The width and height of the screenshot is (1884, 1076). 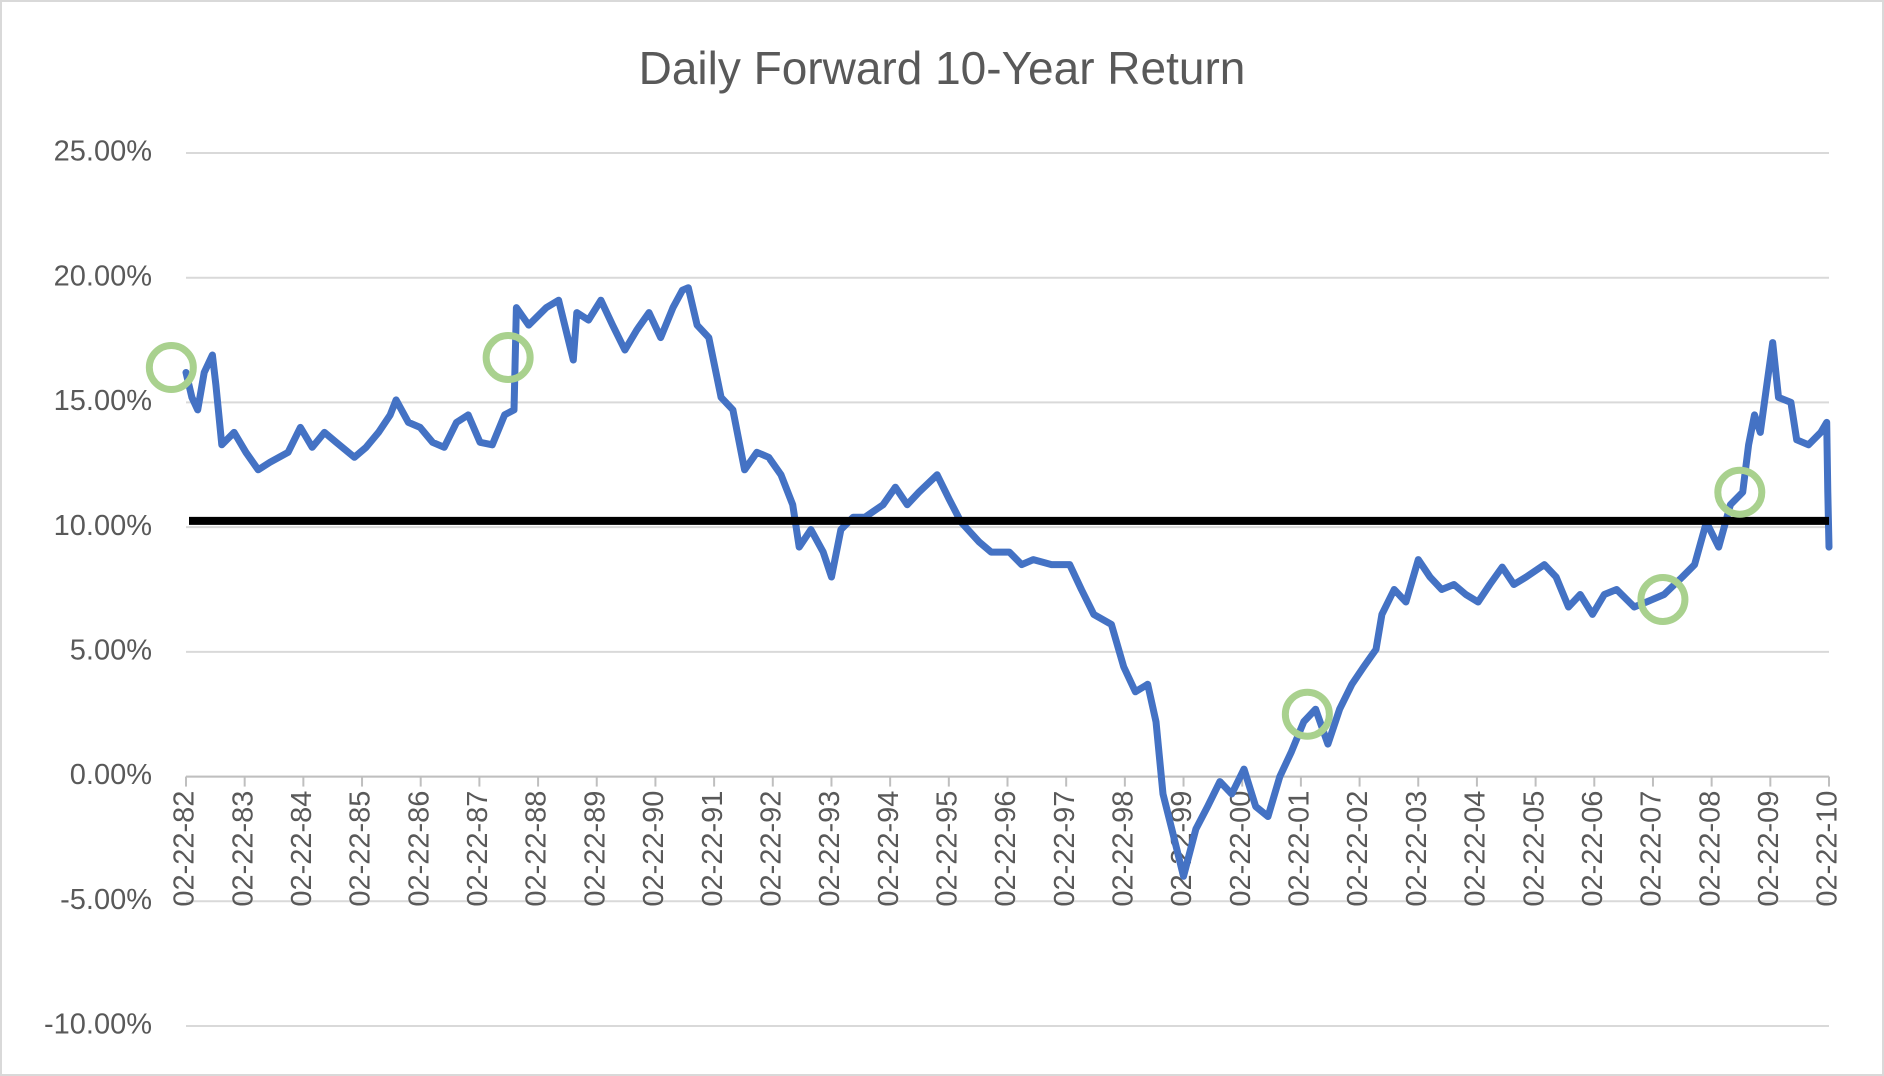 What do you see at coordinates (106, 900) in the screenshot?
I see `y-tick-label: -5.00%` at bounding box center [106, 900].